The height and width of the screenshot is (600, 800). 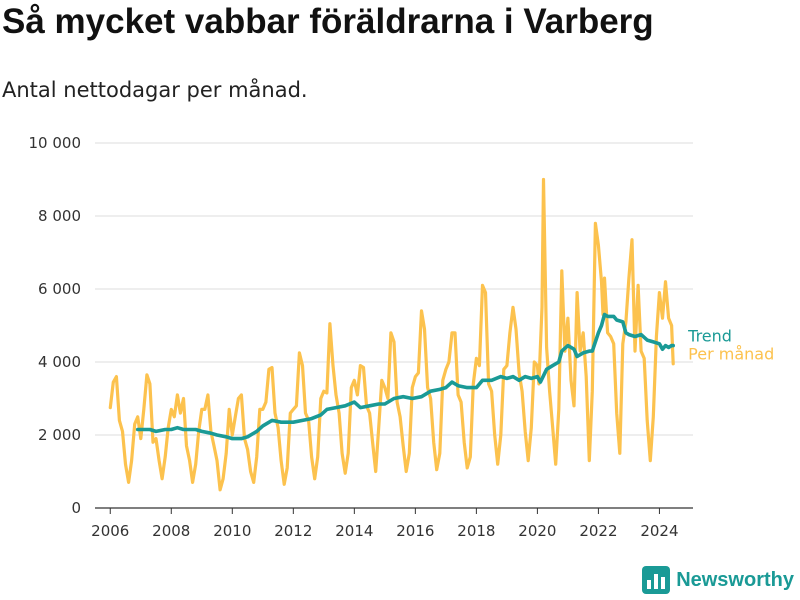 What do you see at coordinates (656, 580) in the screenshot?
I see `bar-chart-logo-icon` at bounding box center [656, 580].